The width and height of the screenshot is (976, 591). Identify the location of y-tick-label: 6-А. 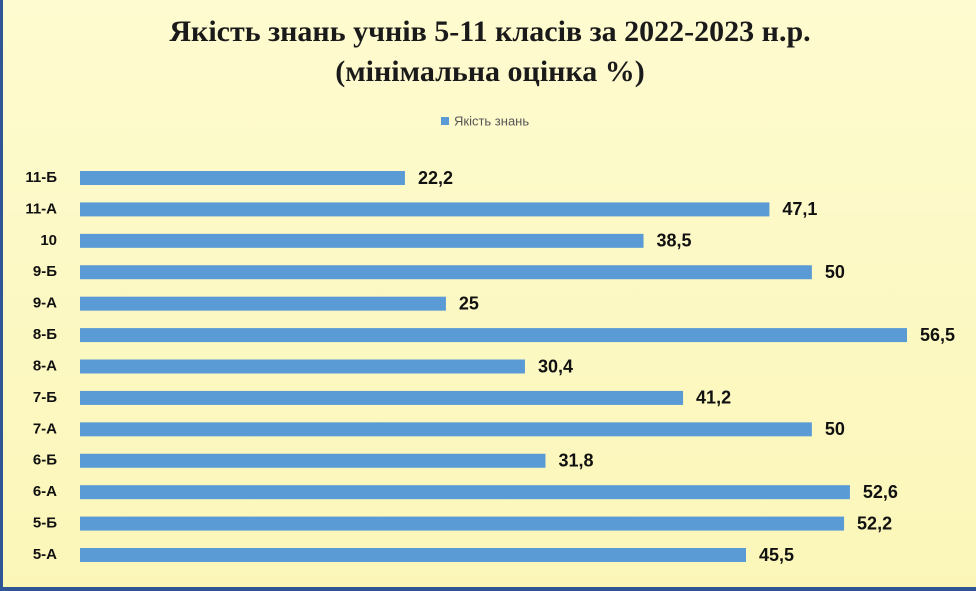
(45, 491).